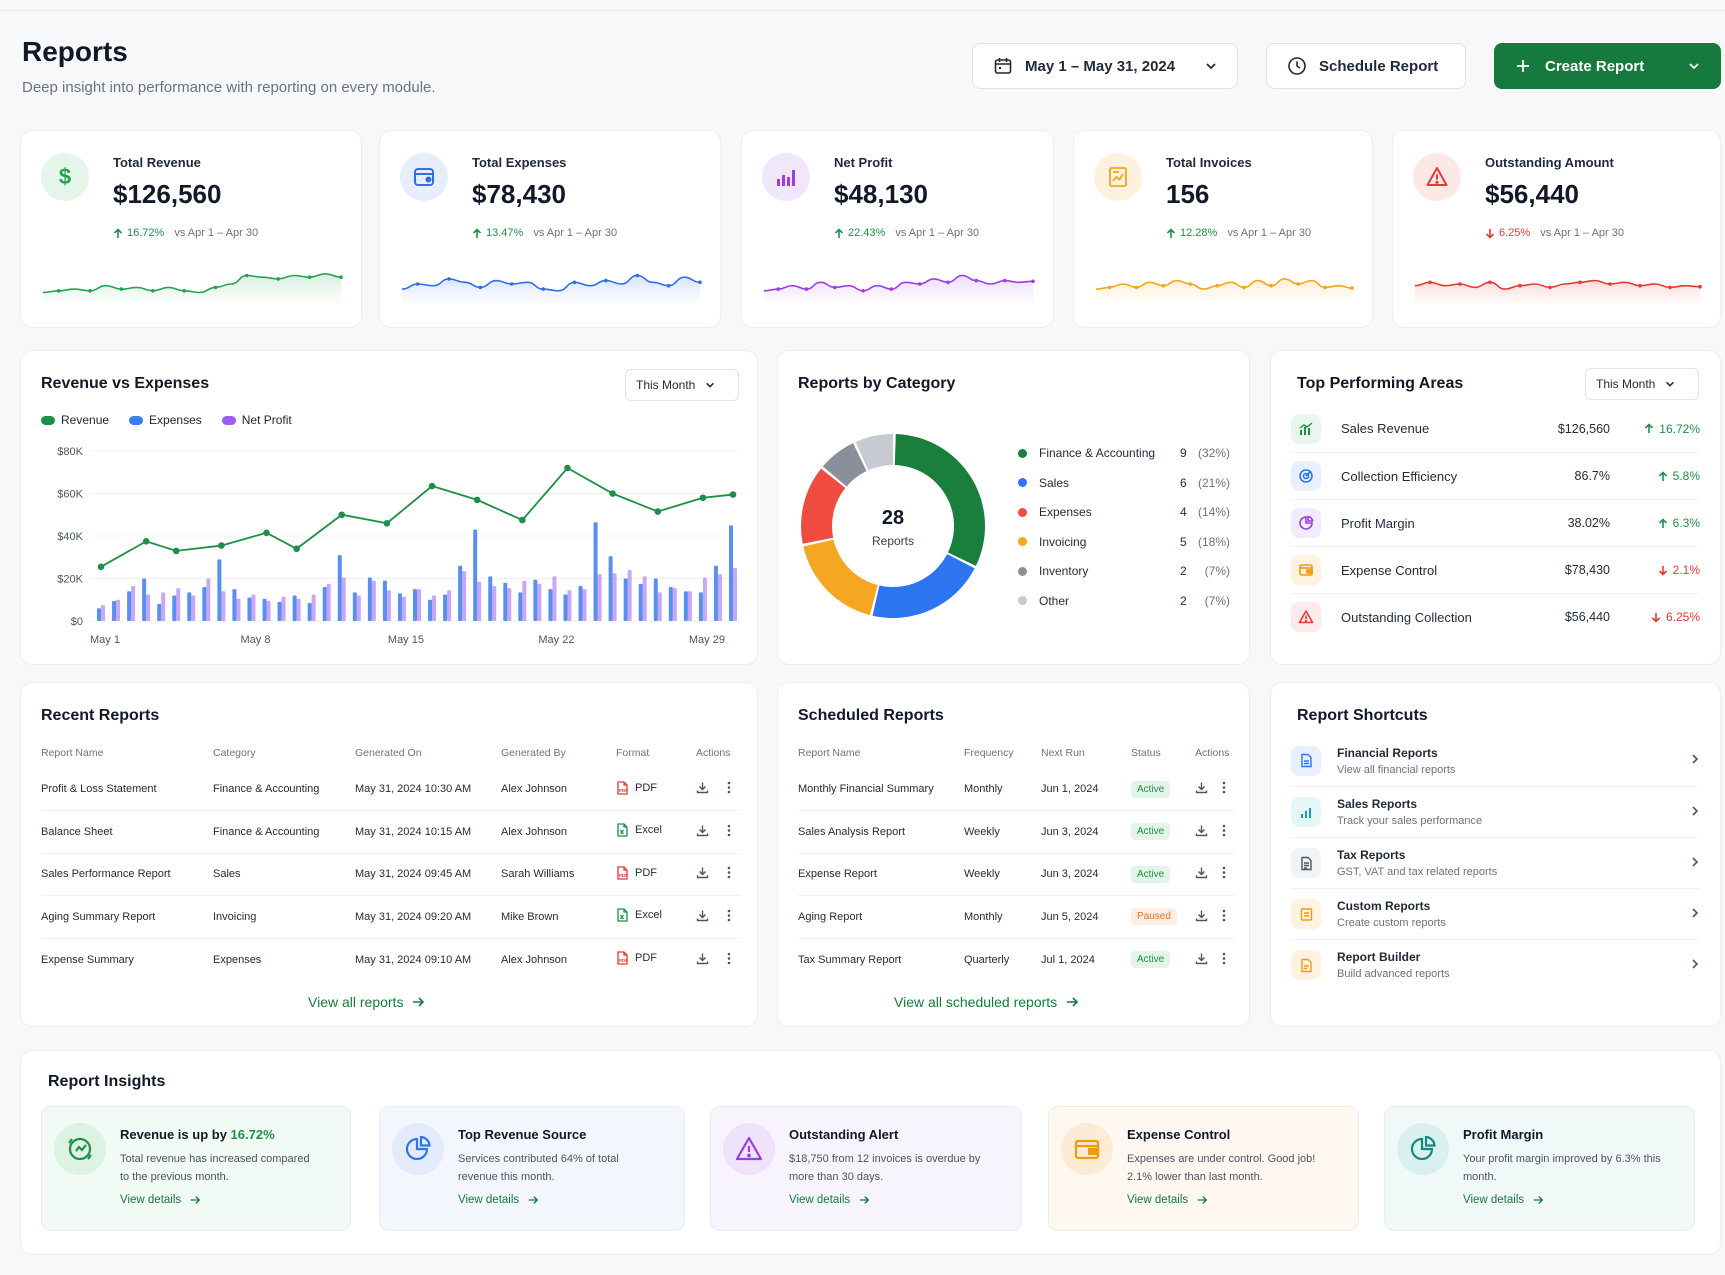 The image size is (1725, 1275). Describe the element at coordinates (1379, 957) in the screenshot. I see `shortcut-name: Report Builder` at that location.